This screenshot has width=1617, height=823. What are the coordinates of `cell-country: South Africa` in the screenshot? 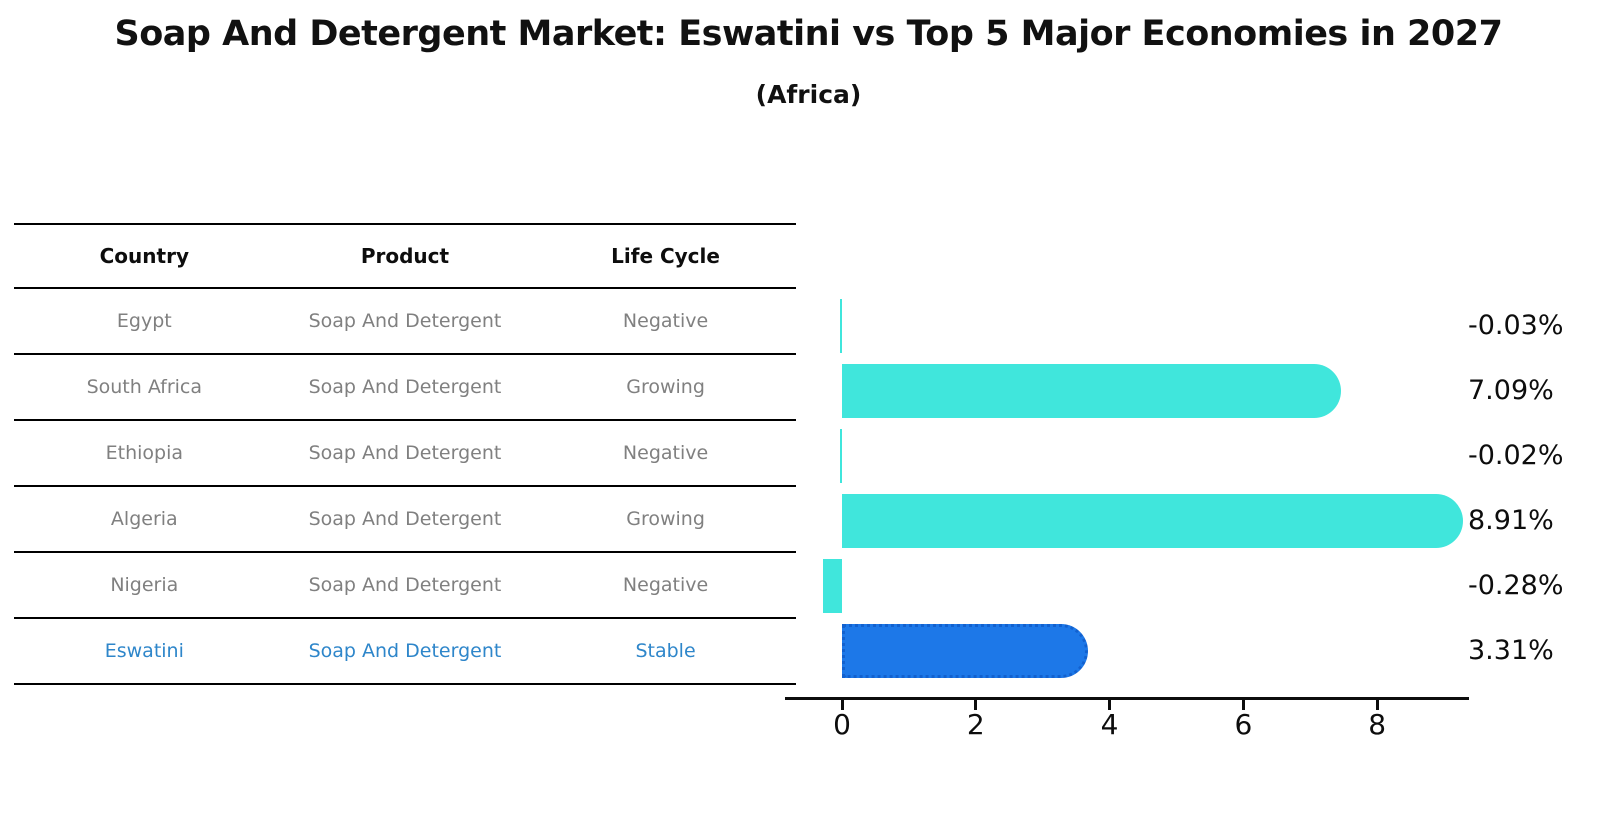 It's located at (144, 387).